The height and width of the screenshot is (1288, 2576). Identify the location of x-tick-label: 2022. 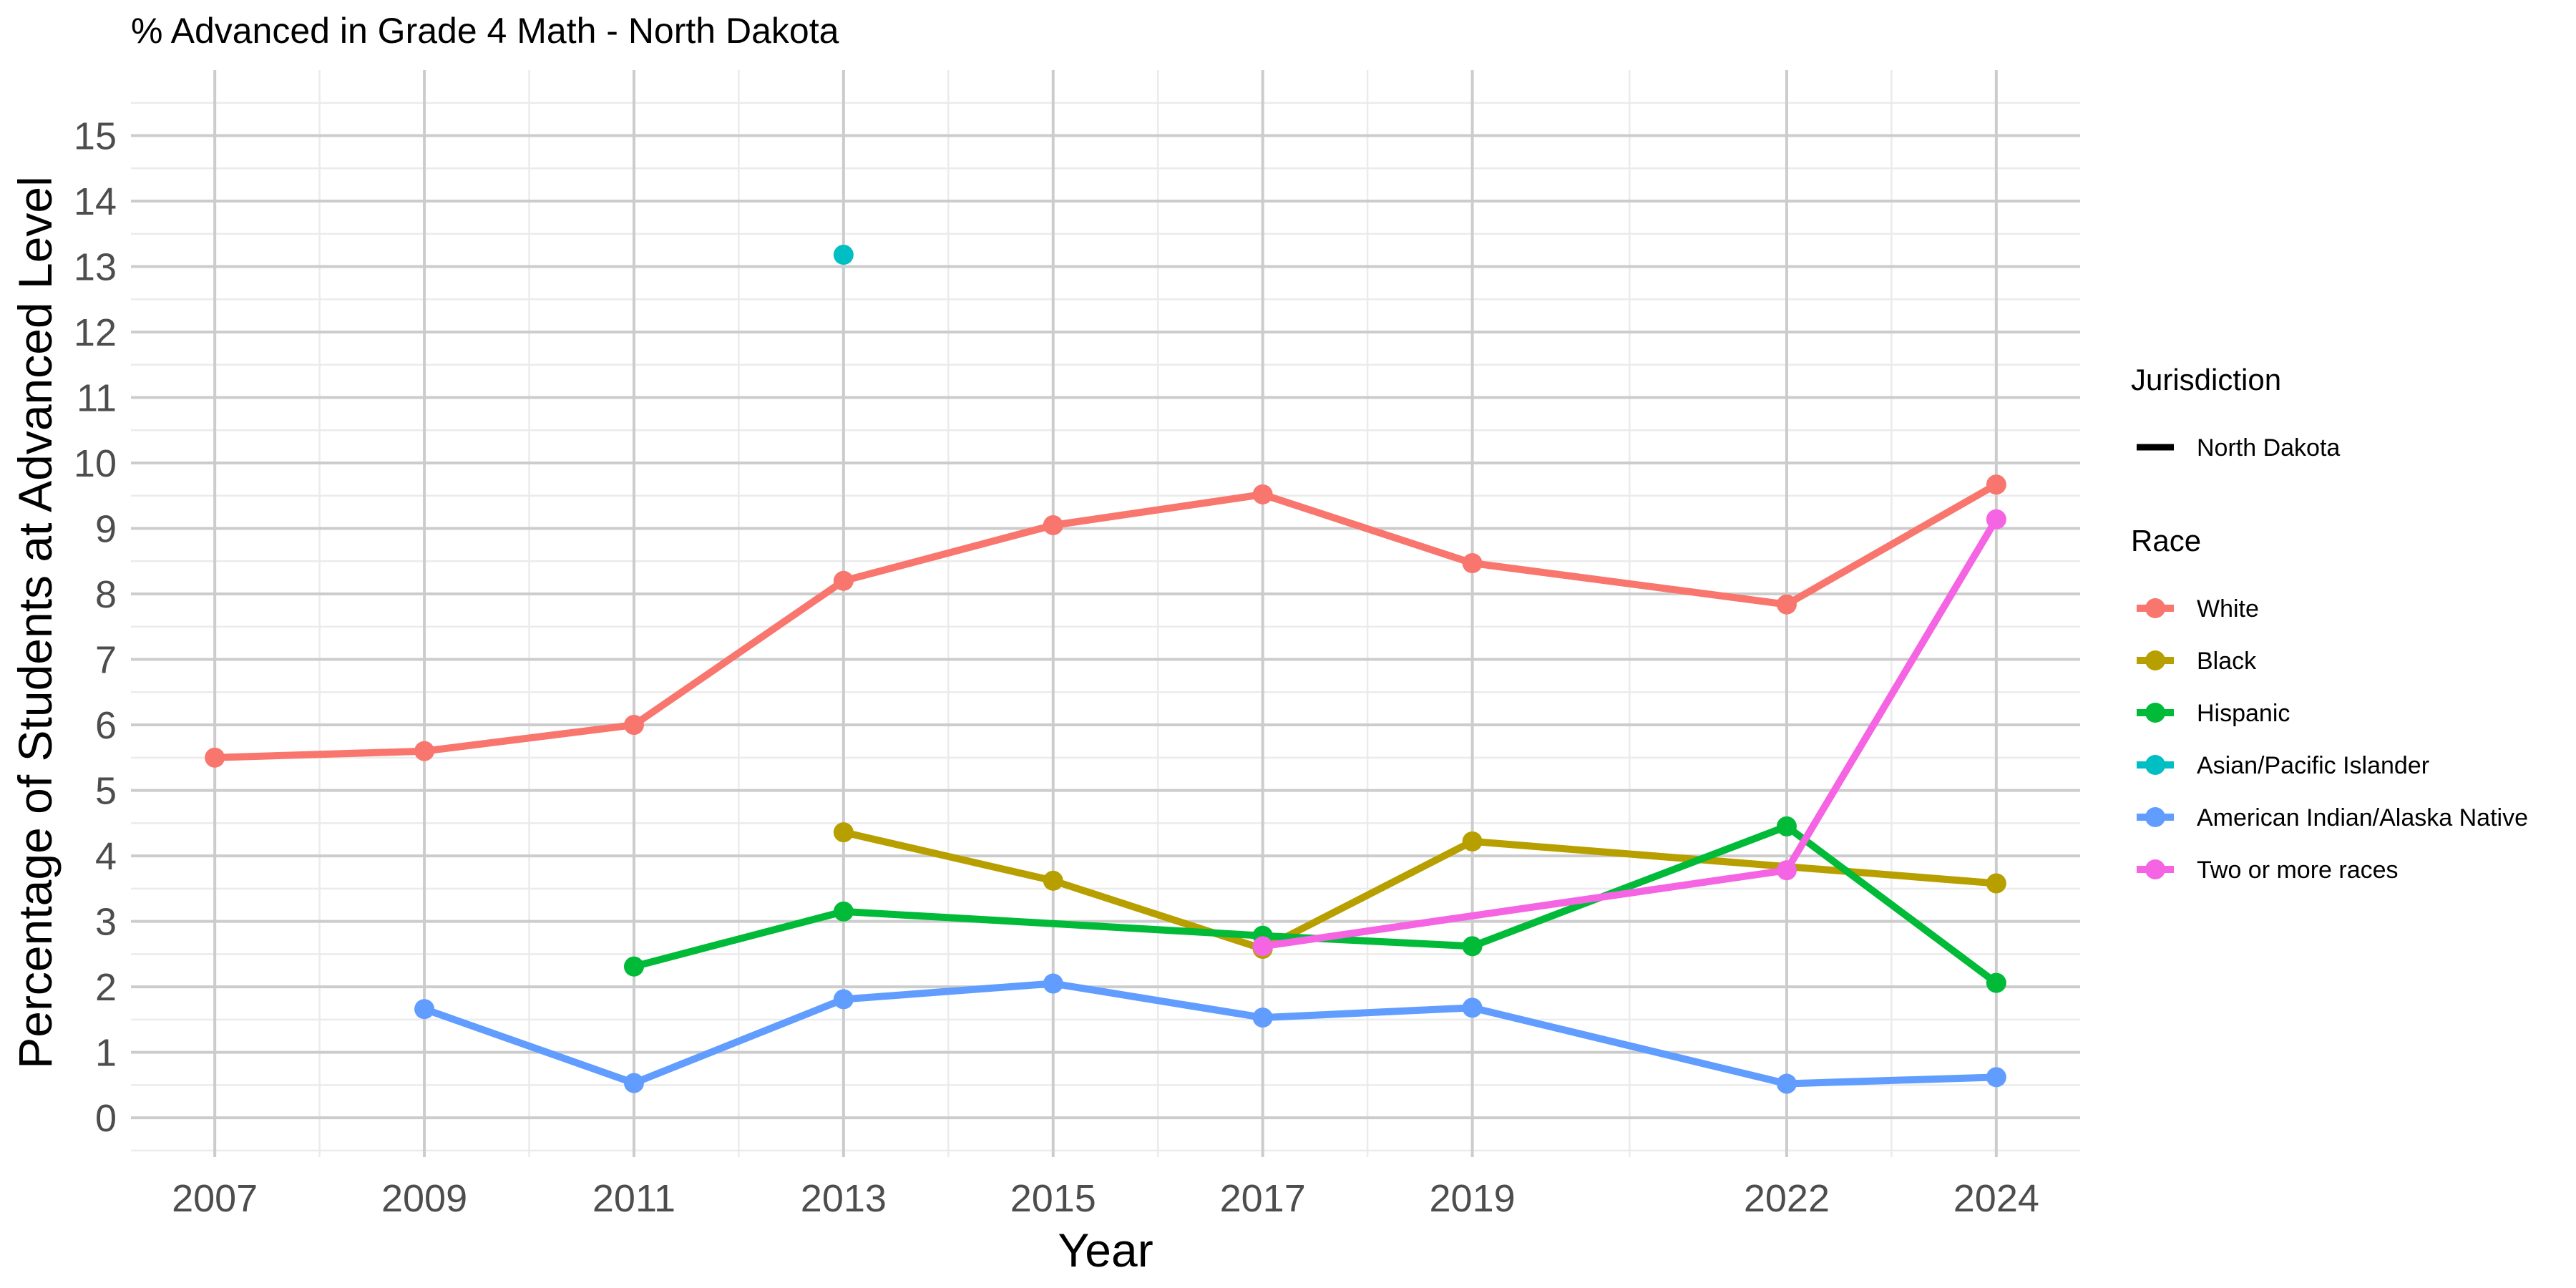
(1787, 1198).